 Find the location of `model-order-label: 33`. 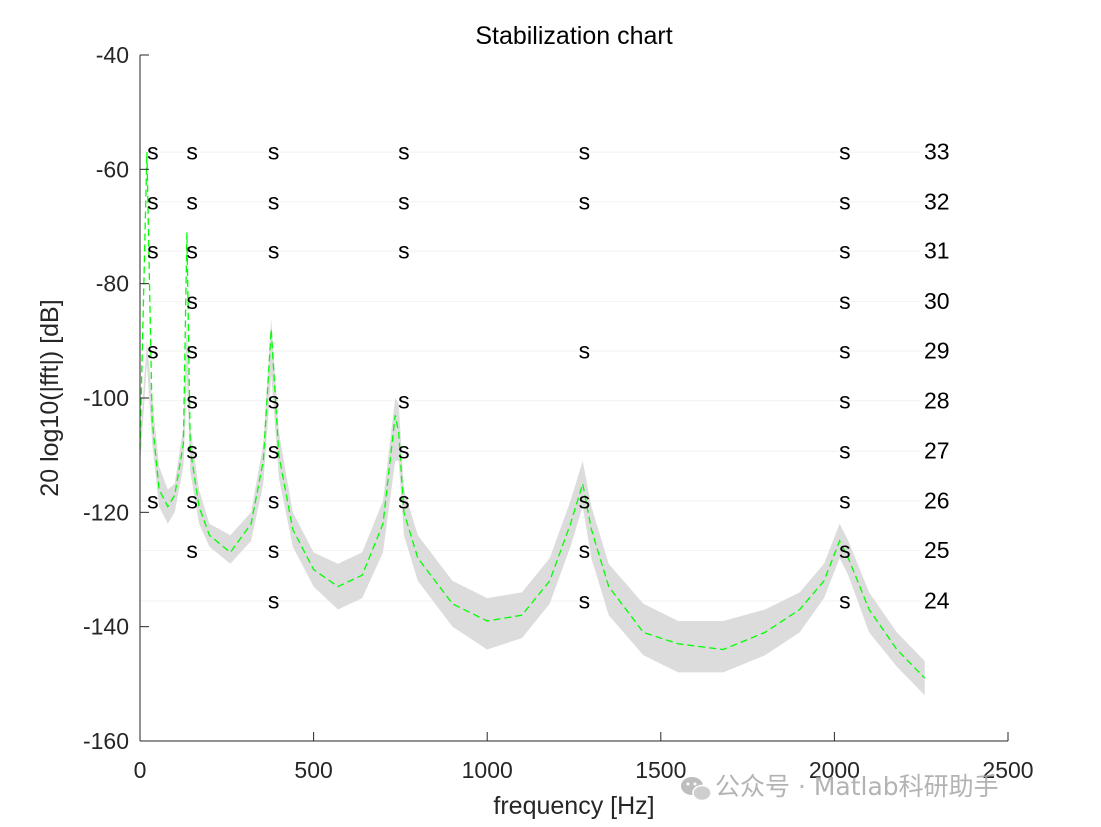

model-order-label: 33 is located at coordinates (937, 152).